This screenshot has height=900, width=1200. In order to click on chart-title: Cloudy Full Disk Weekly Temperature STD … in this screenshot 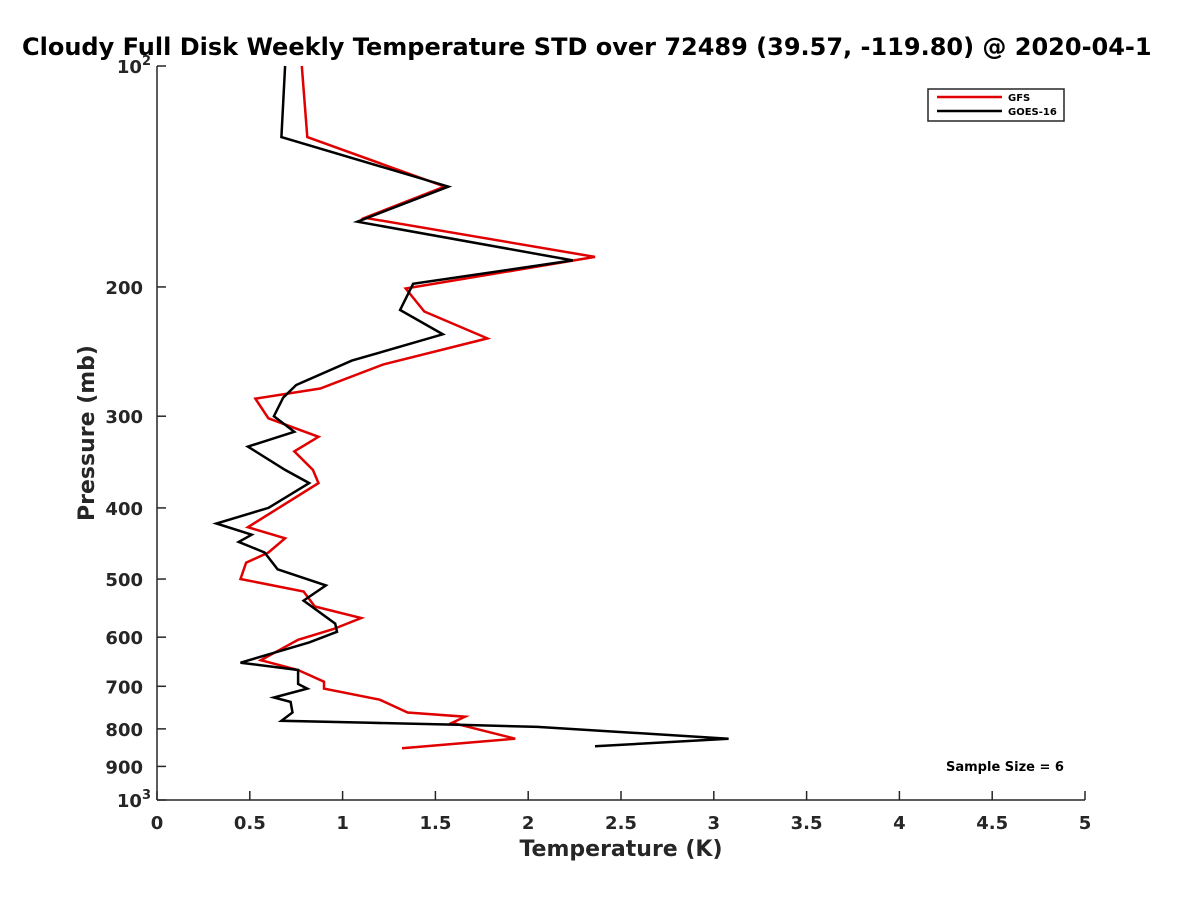, I will do `click(587, 47)`.